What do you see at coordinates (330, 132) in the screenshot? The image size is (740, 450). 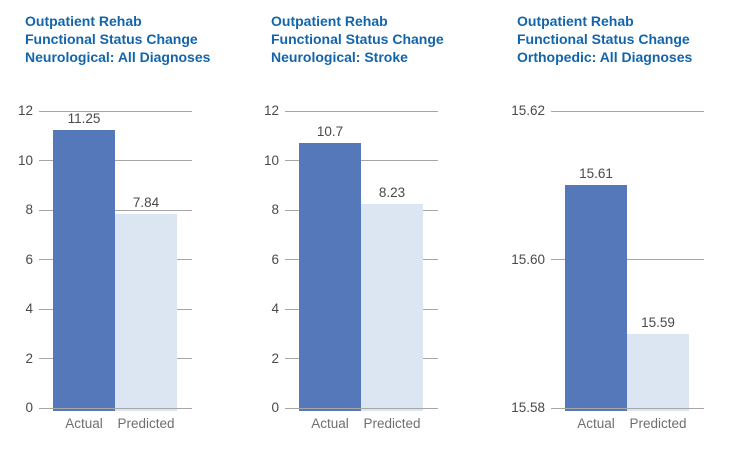 I see `bar-value-label: 10.7` at bounding box center [330, 132].